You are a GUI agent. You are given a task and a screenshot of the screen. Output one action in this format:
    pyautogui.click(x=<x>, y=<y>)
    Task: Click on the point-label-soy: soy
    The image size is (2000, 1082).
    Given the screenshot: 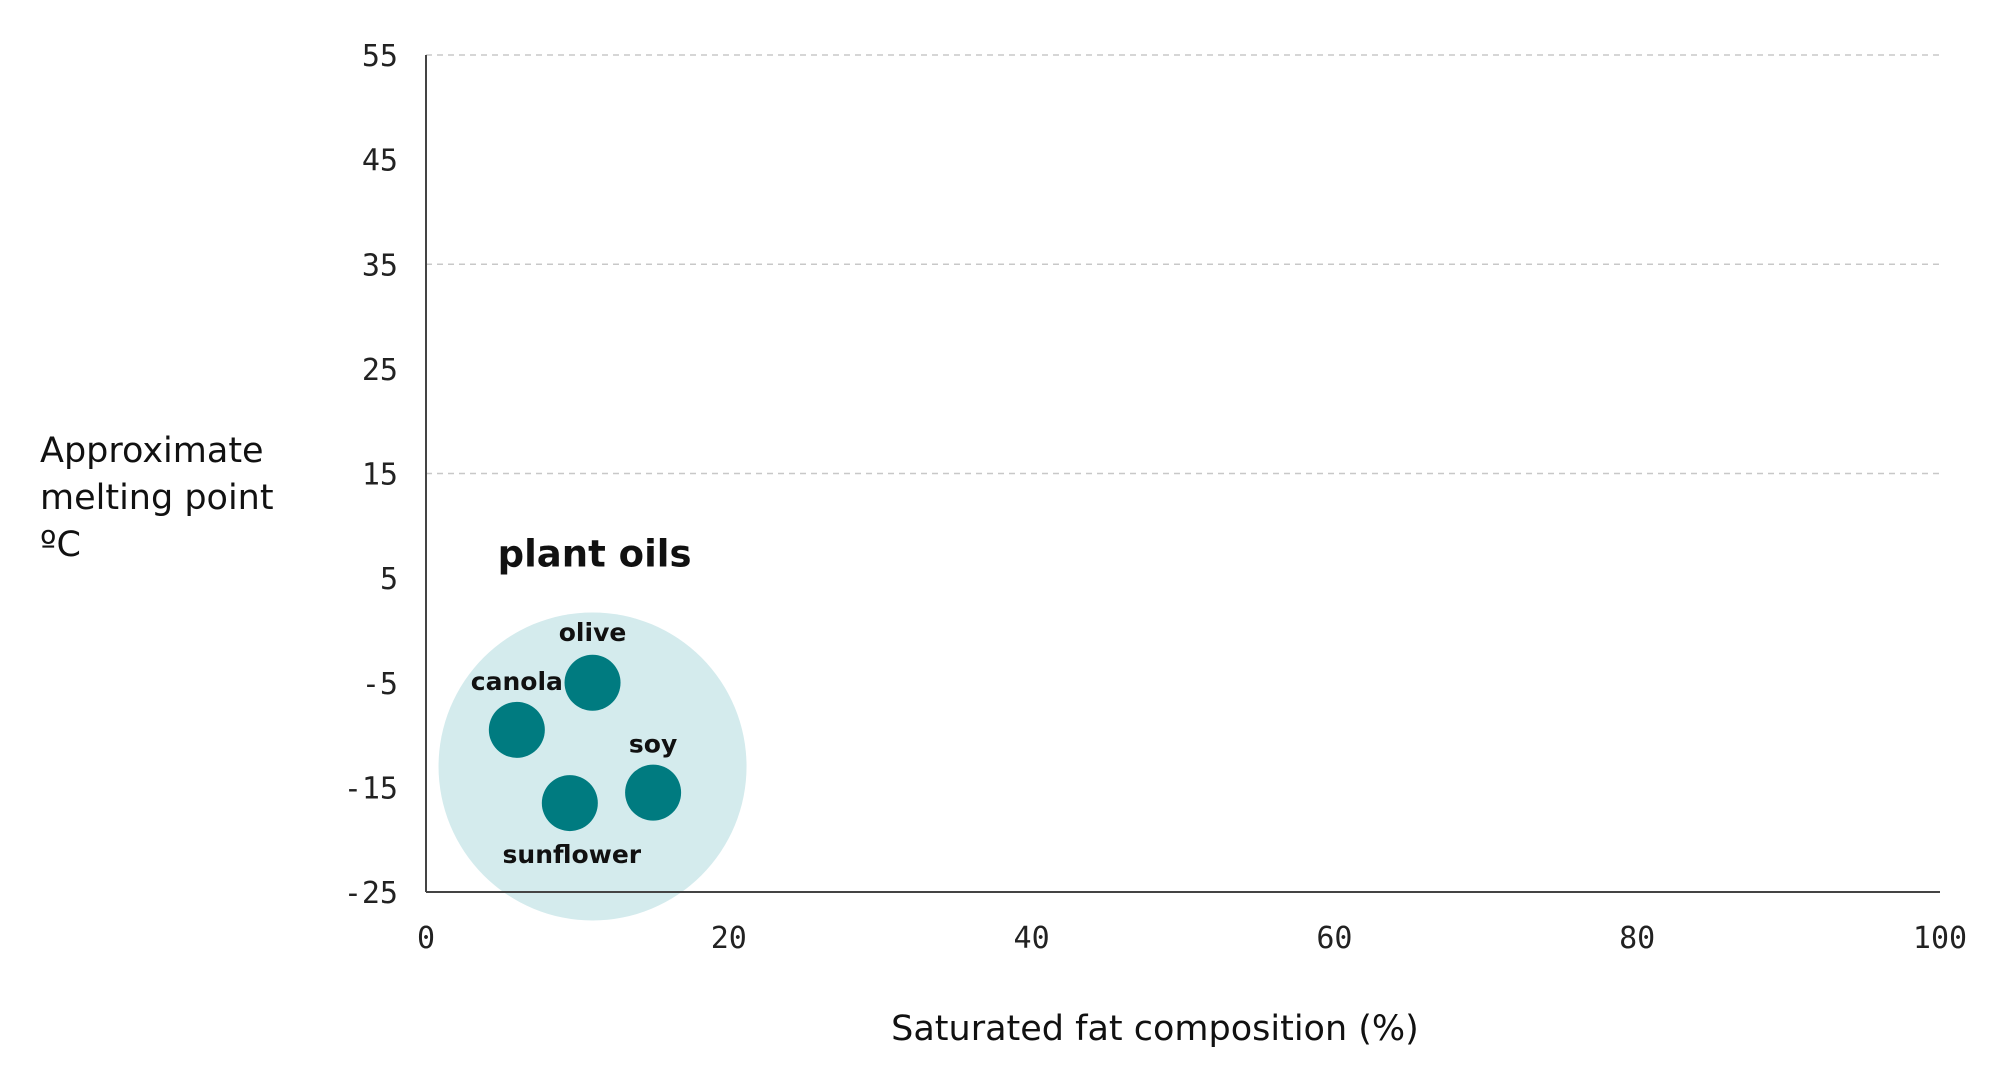 What is the action you would take?
    pyautogui.click(x=653, y=744)
    